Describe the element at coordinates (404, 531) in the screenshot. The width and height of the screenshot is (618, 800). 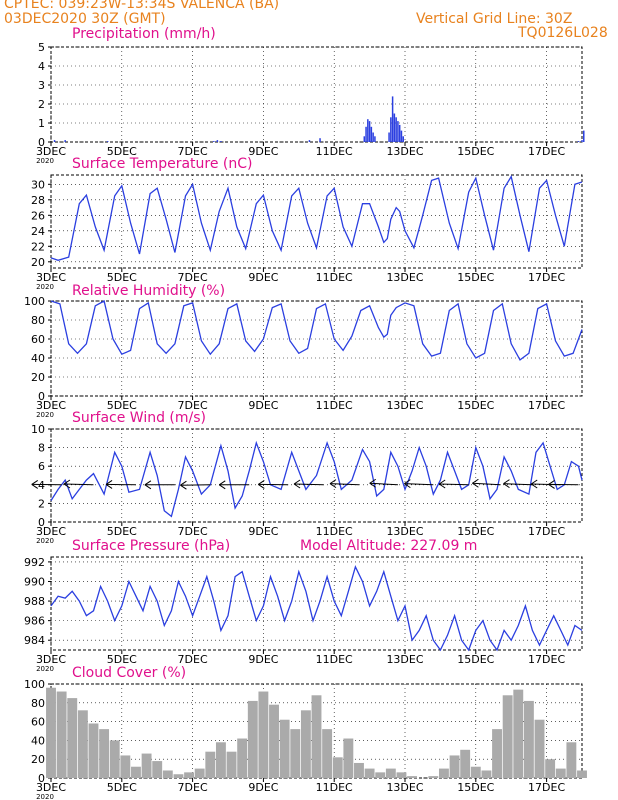
I see `wind-xtick-label: 13DEC` at that location.